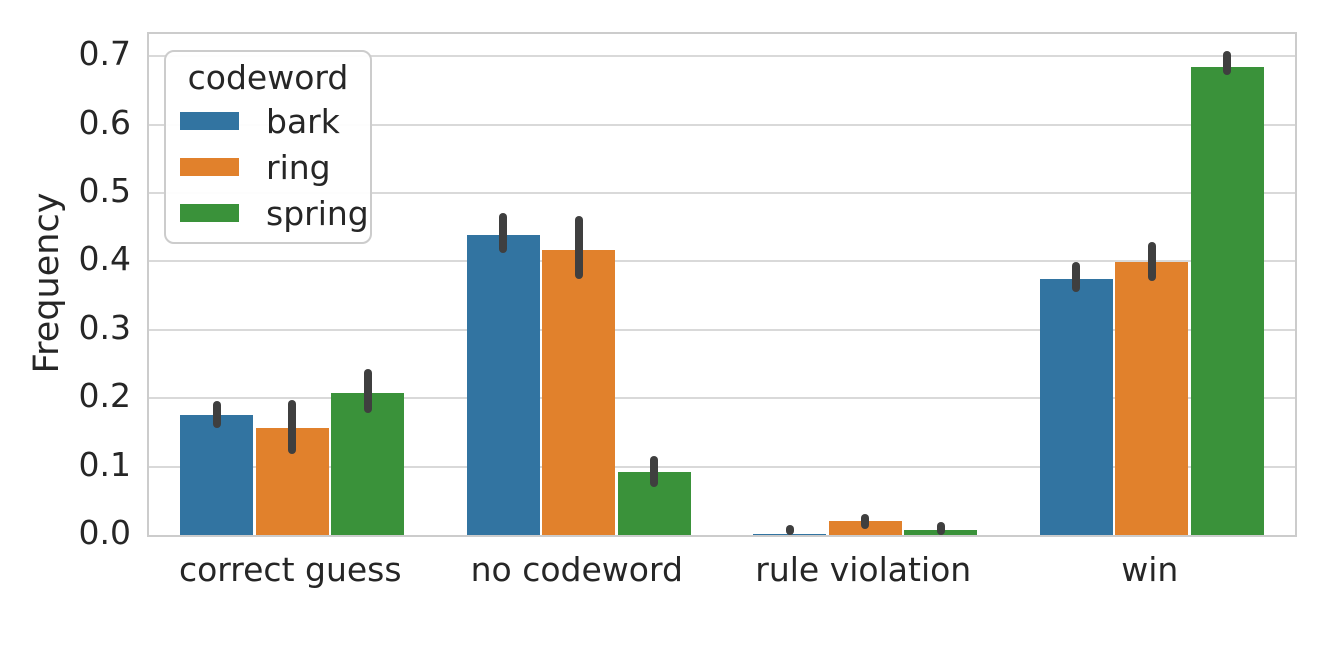 The width and height of the screenshot is (1329, 664). What do you see at coordinates (104, 464) in the screenshot?
I see `y-tick-label-0.1: 0.1` at bounding box center [104, 464].